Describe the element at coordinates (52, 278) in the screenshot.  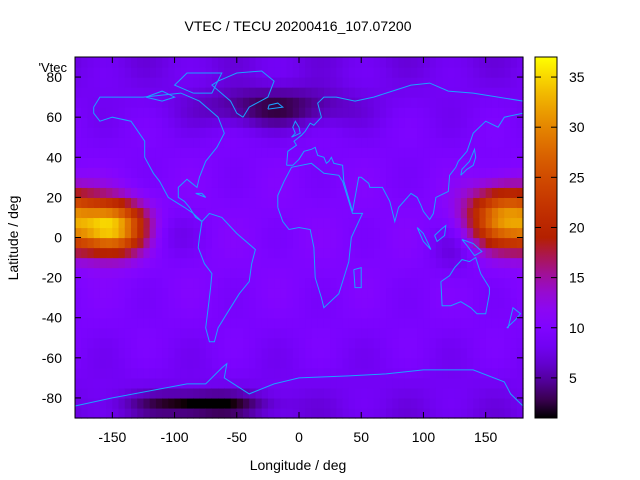
I see `y-tick-label: -20` at that location.